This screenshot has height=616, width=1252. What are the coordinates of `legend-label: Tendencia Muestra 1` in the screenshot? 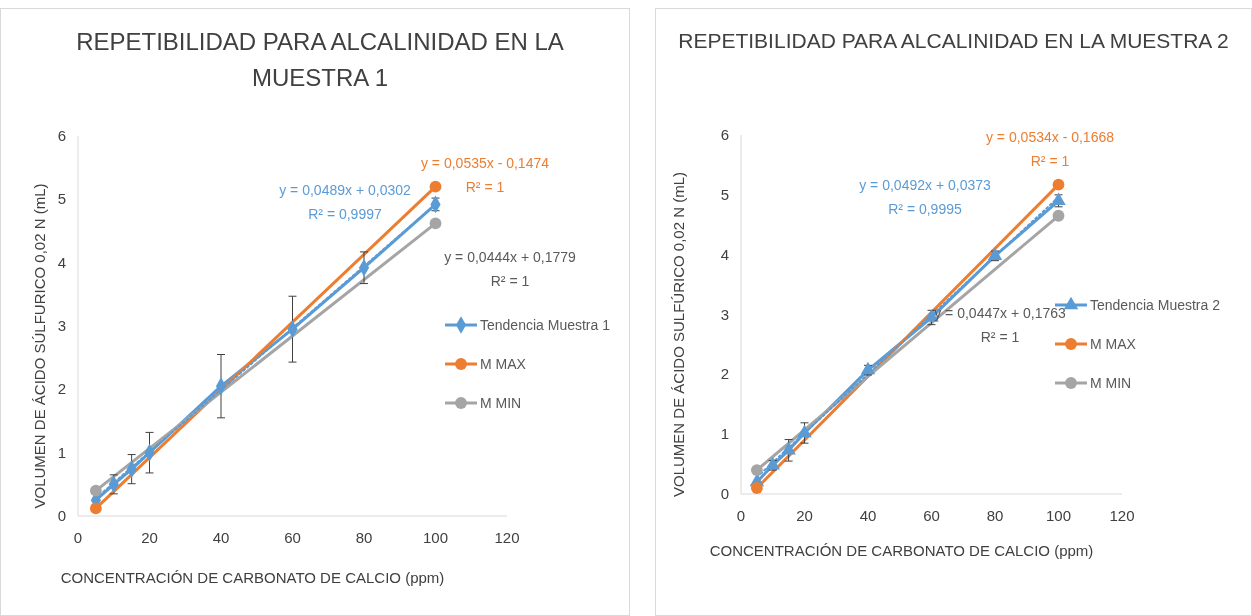 It's located at (545, 325).